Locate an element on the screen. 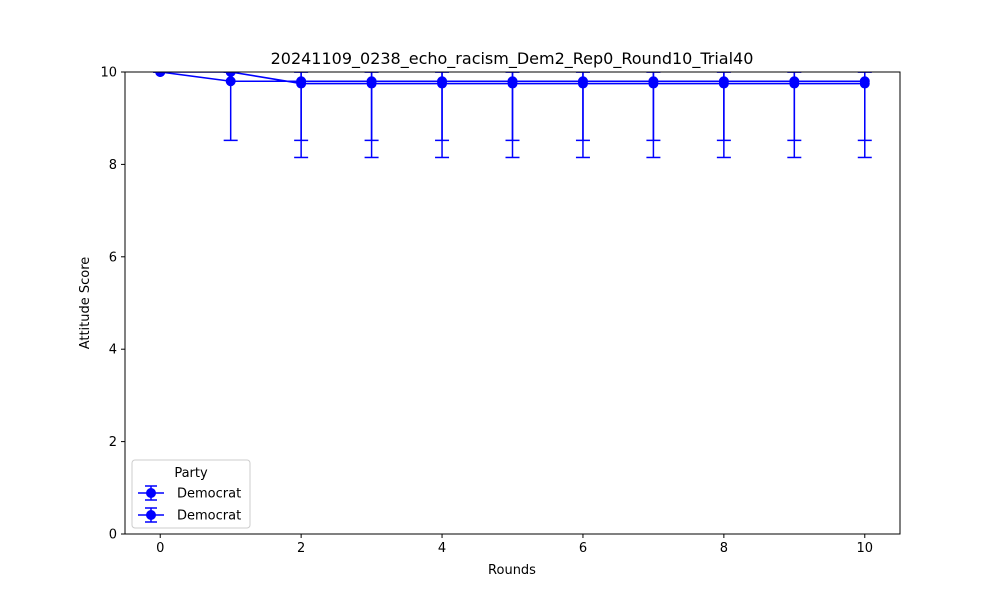 The width and height of the screenshot is (1000, 604). series-layer is located at coordinates (512, 115).